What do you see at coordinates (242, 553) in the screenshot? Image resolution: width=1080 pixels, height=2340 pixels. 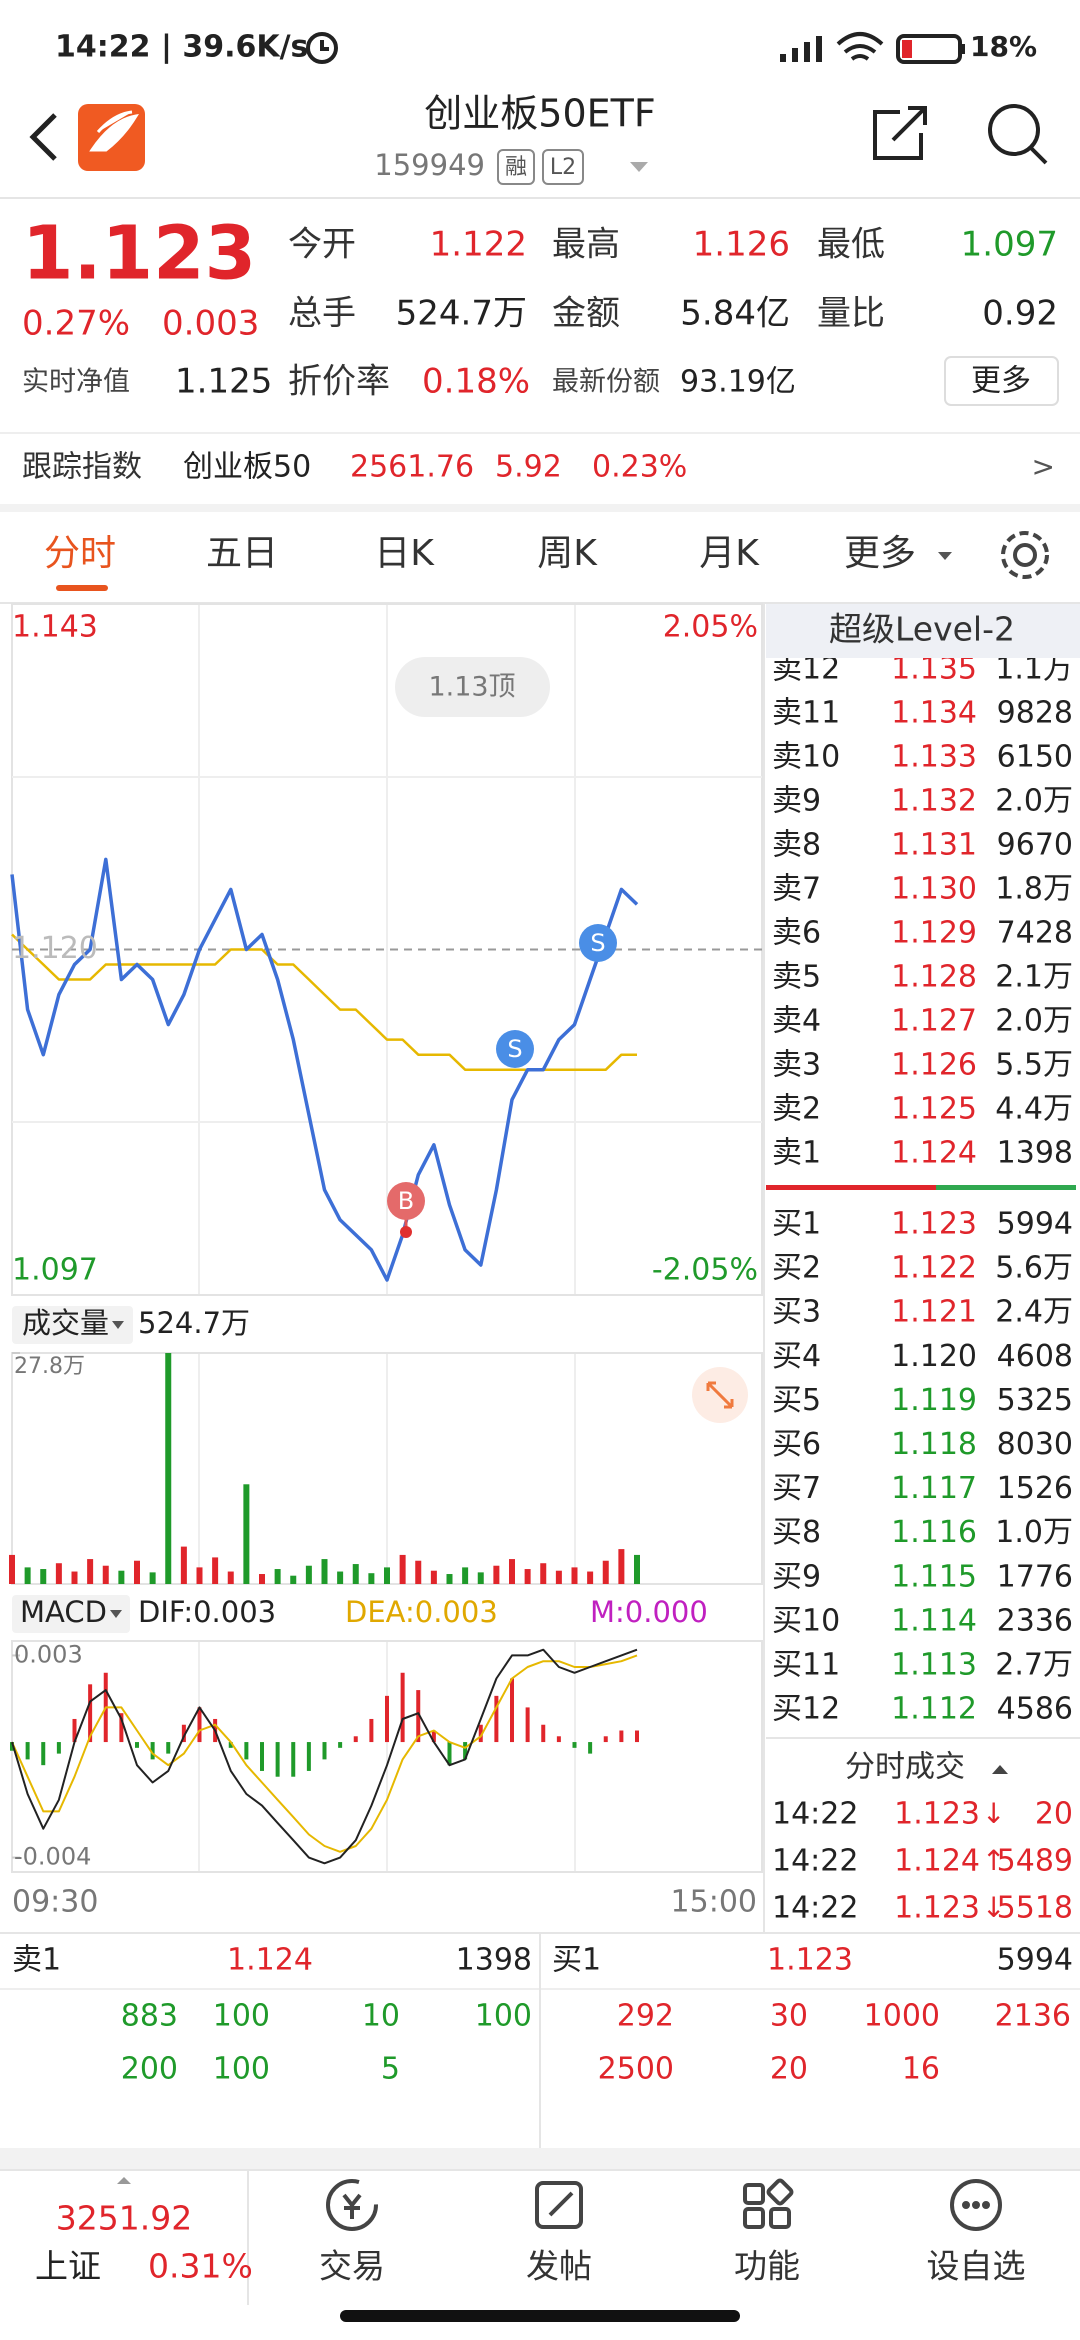 I see `tab: 五日` at bounding box center [242, 553].